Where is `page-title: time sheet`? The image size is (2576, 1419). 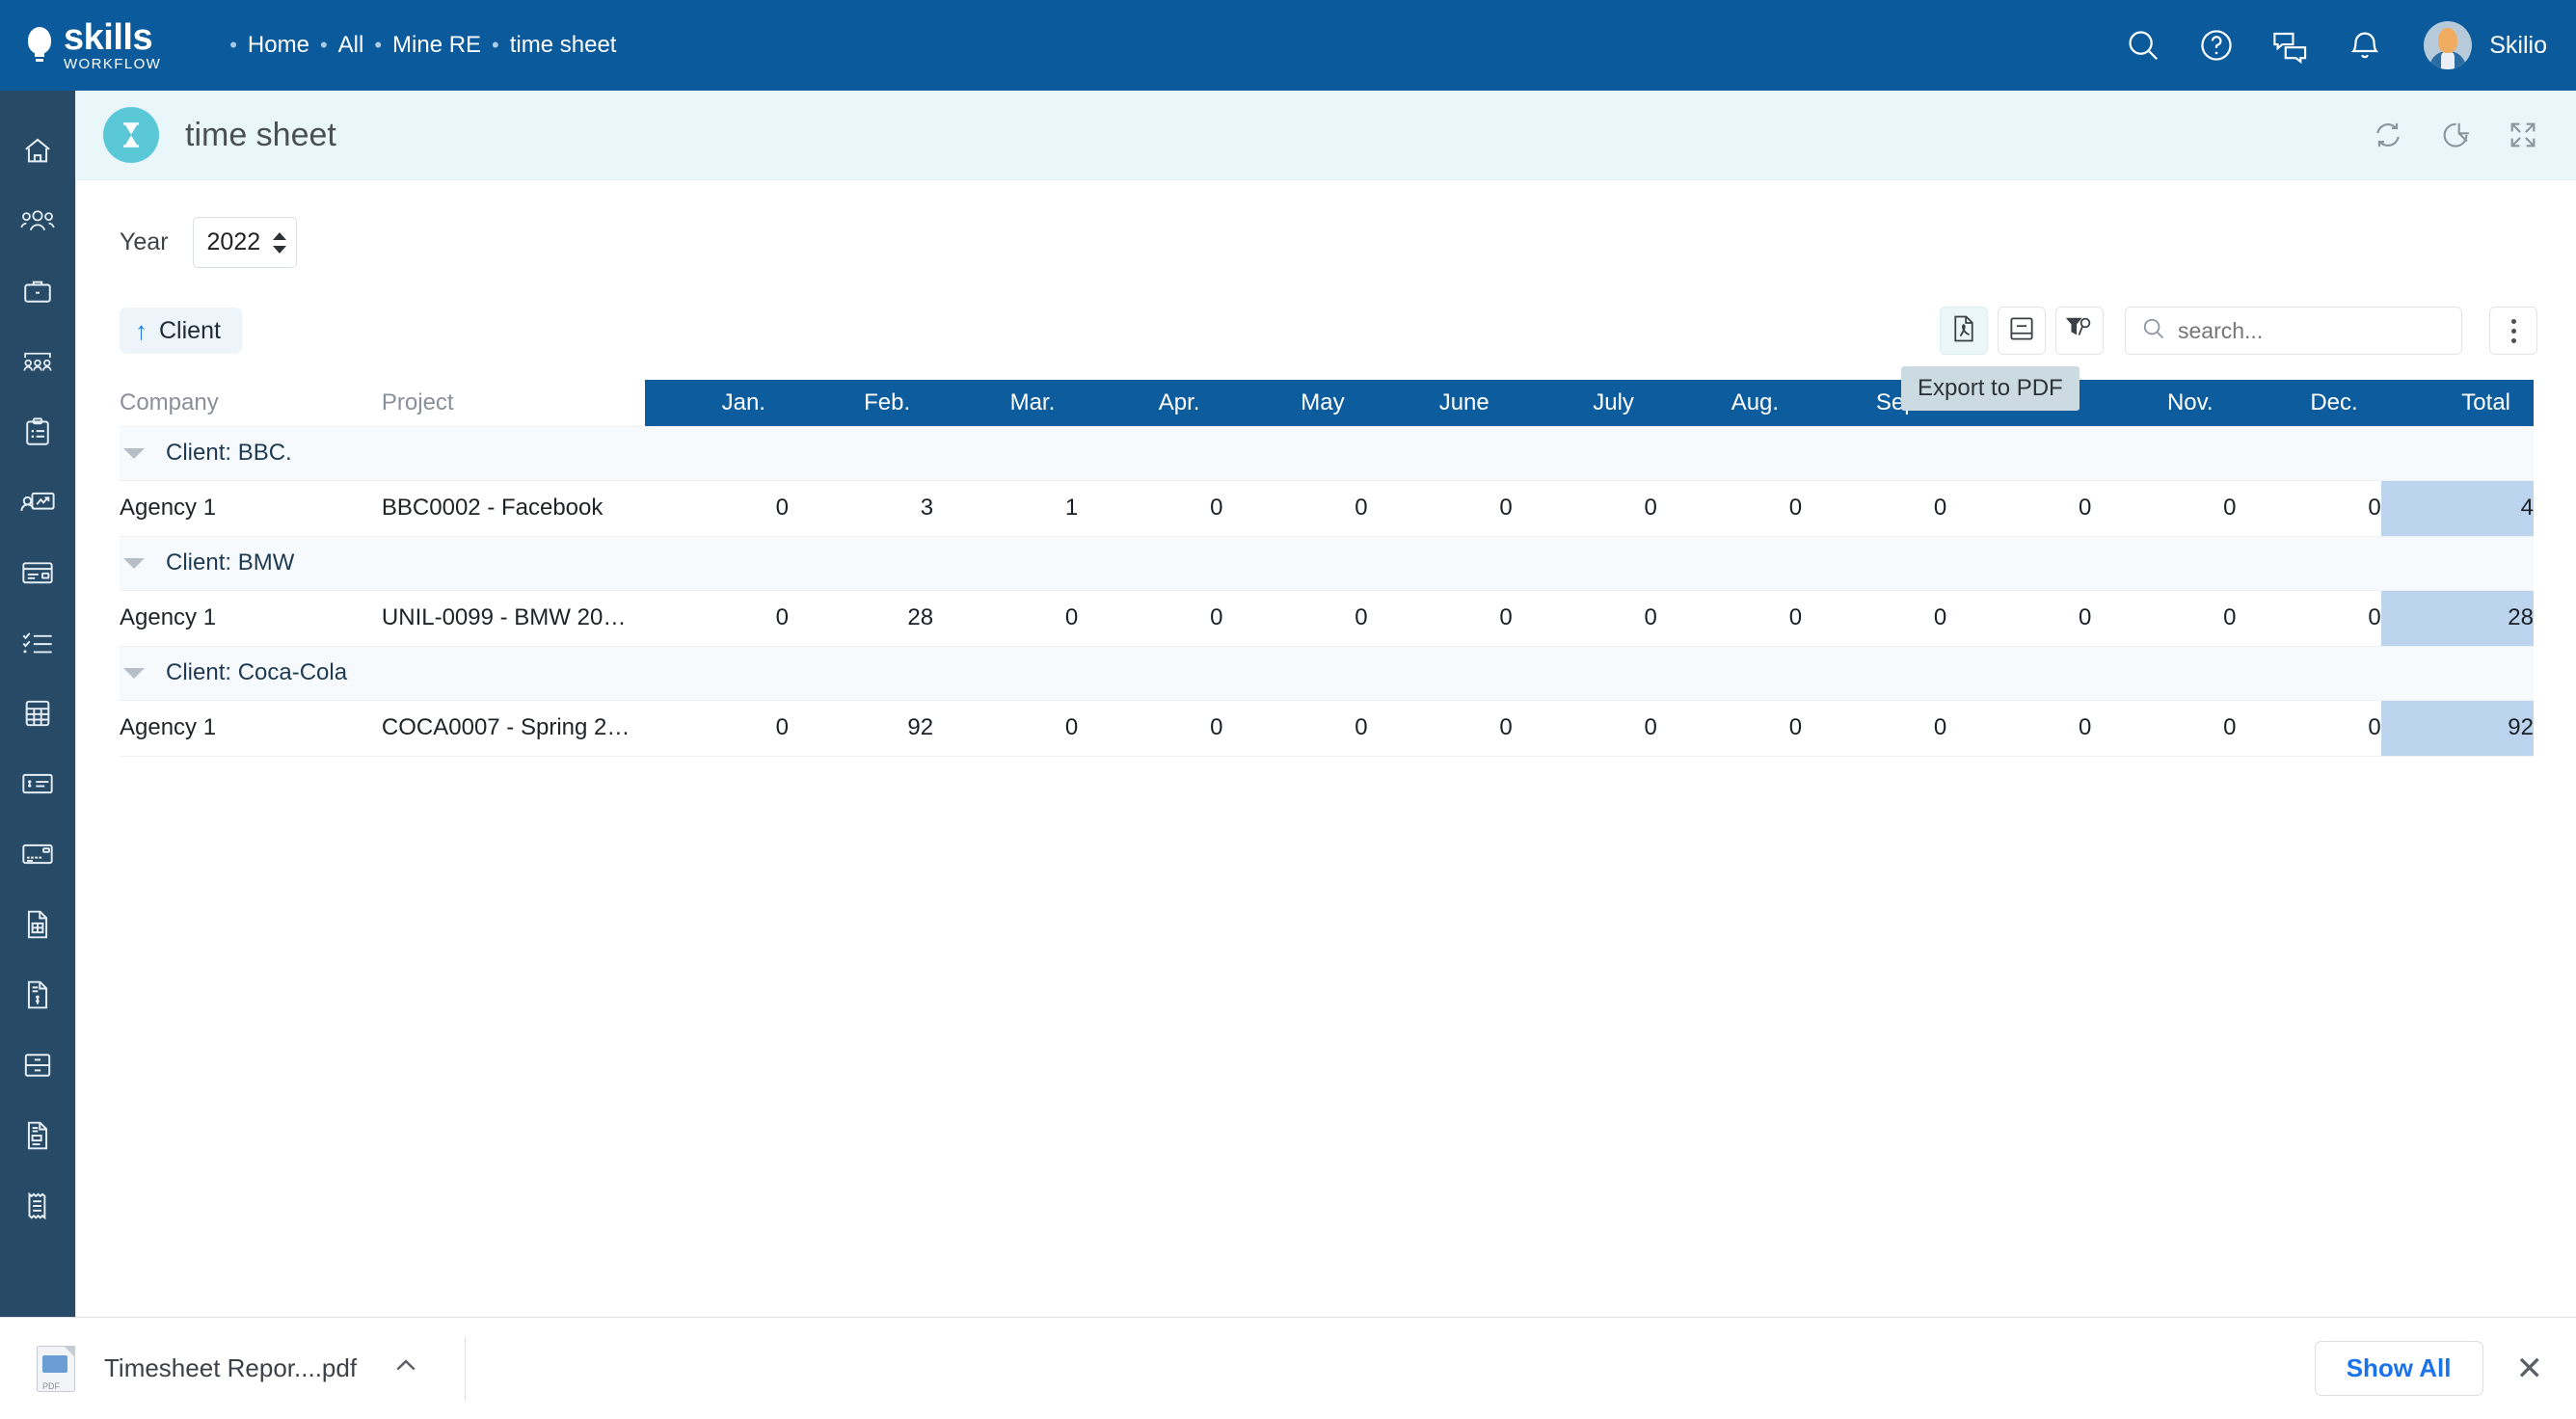 page-title: time sheet is located at coordinates (260, 134).